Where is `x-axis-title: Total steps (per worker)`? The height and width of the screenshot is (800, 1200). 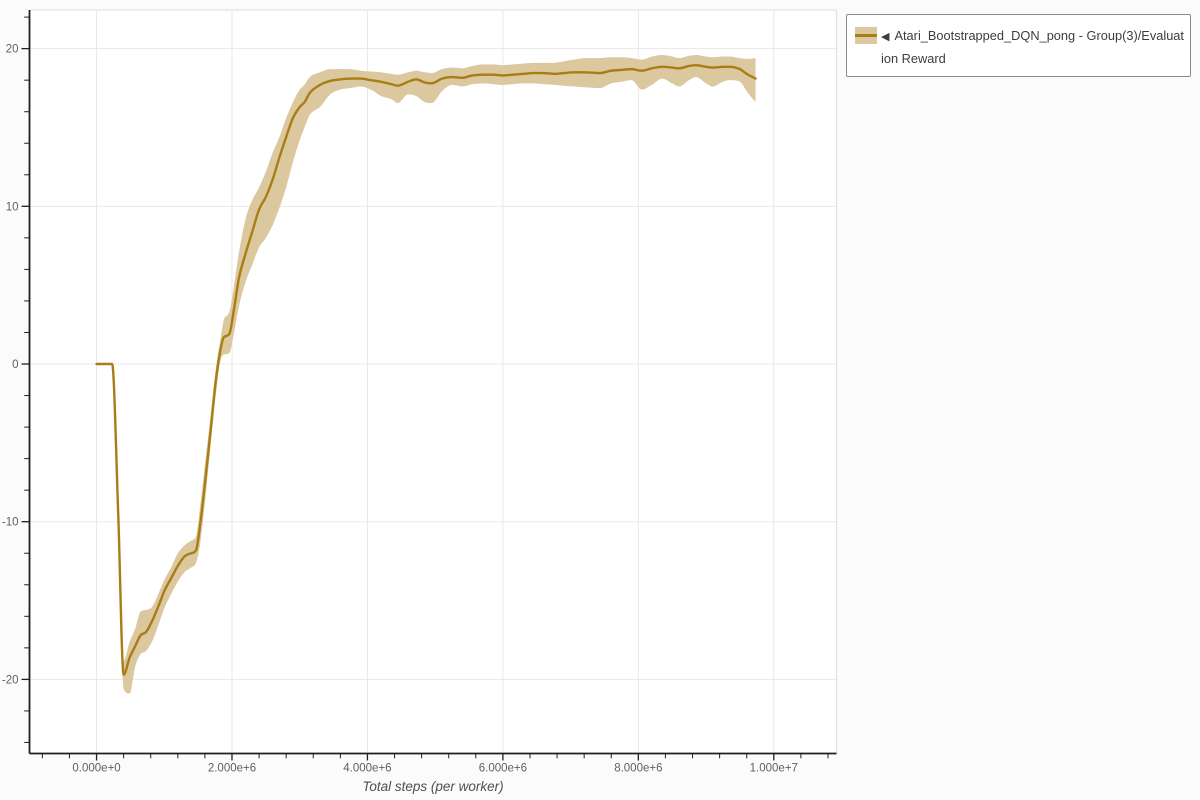
x-axis-title: Total steps (per worker) is located at coordinates (432, 786).